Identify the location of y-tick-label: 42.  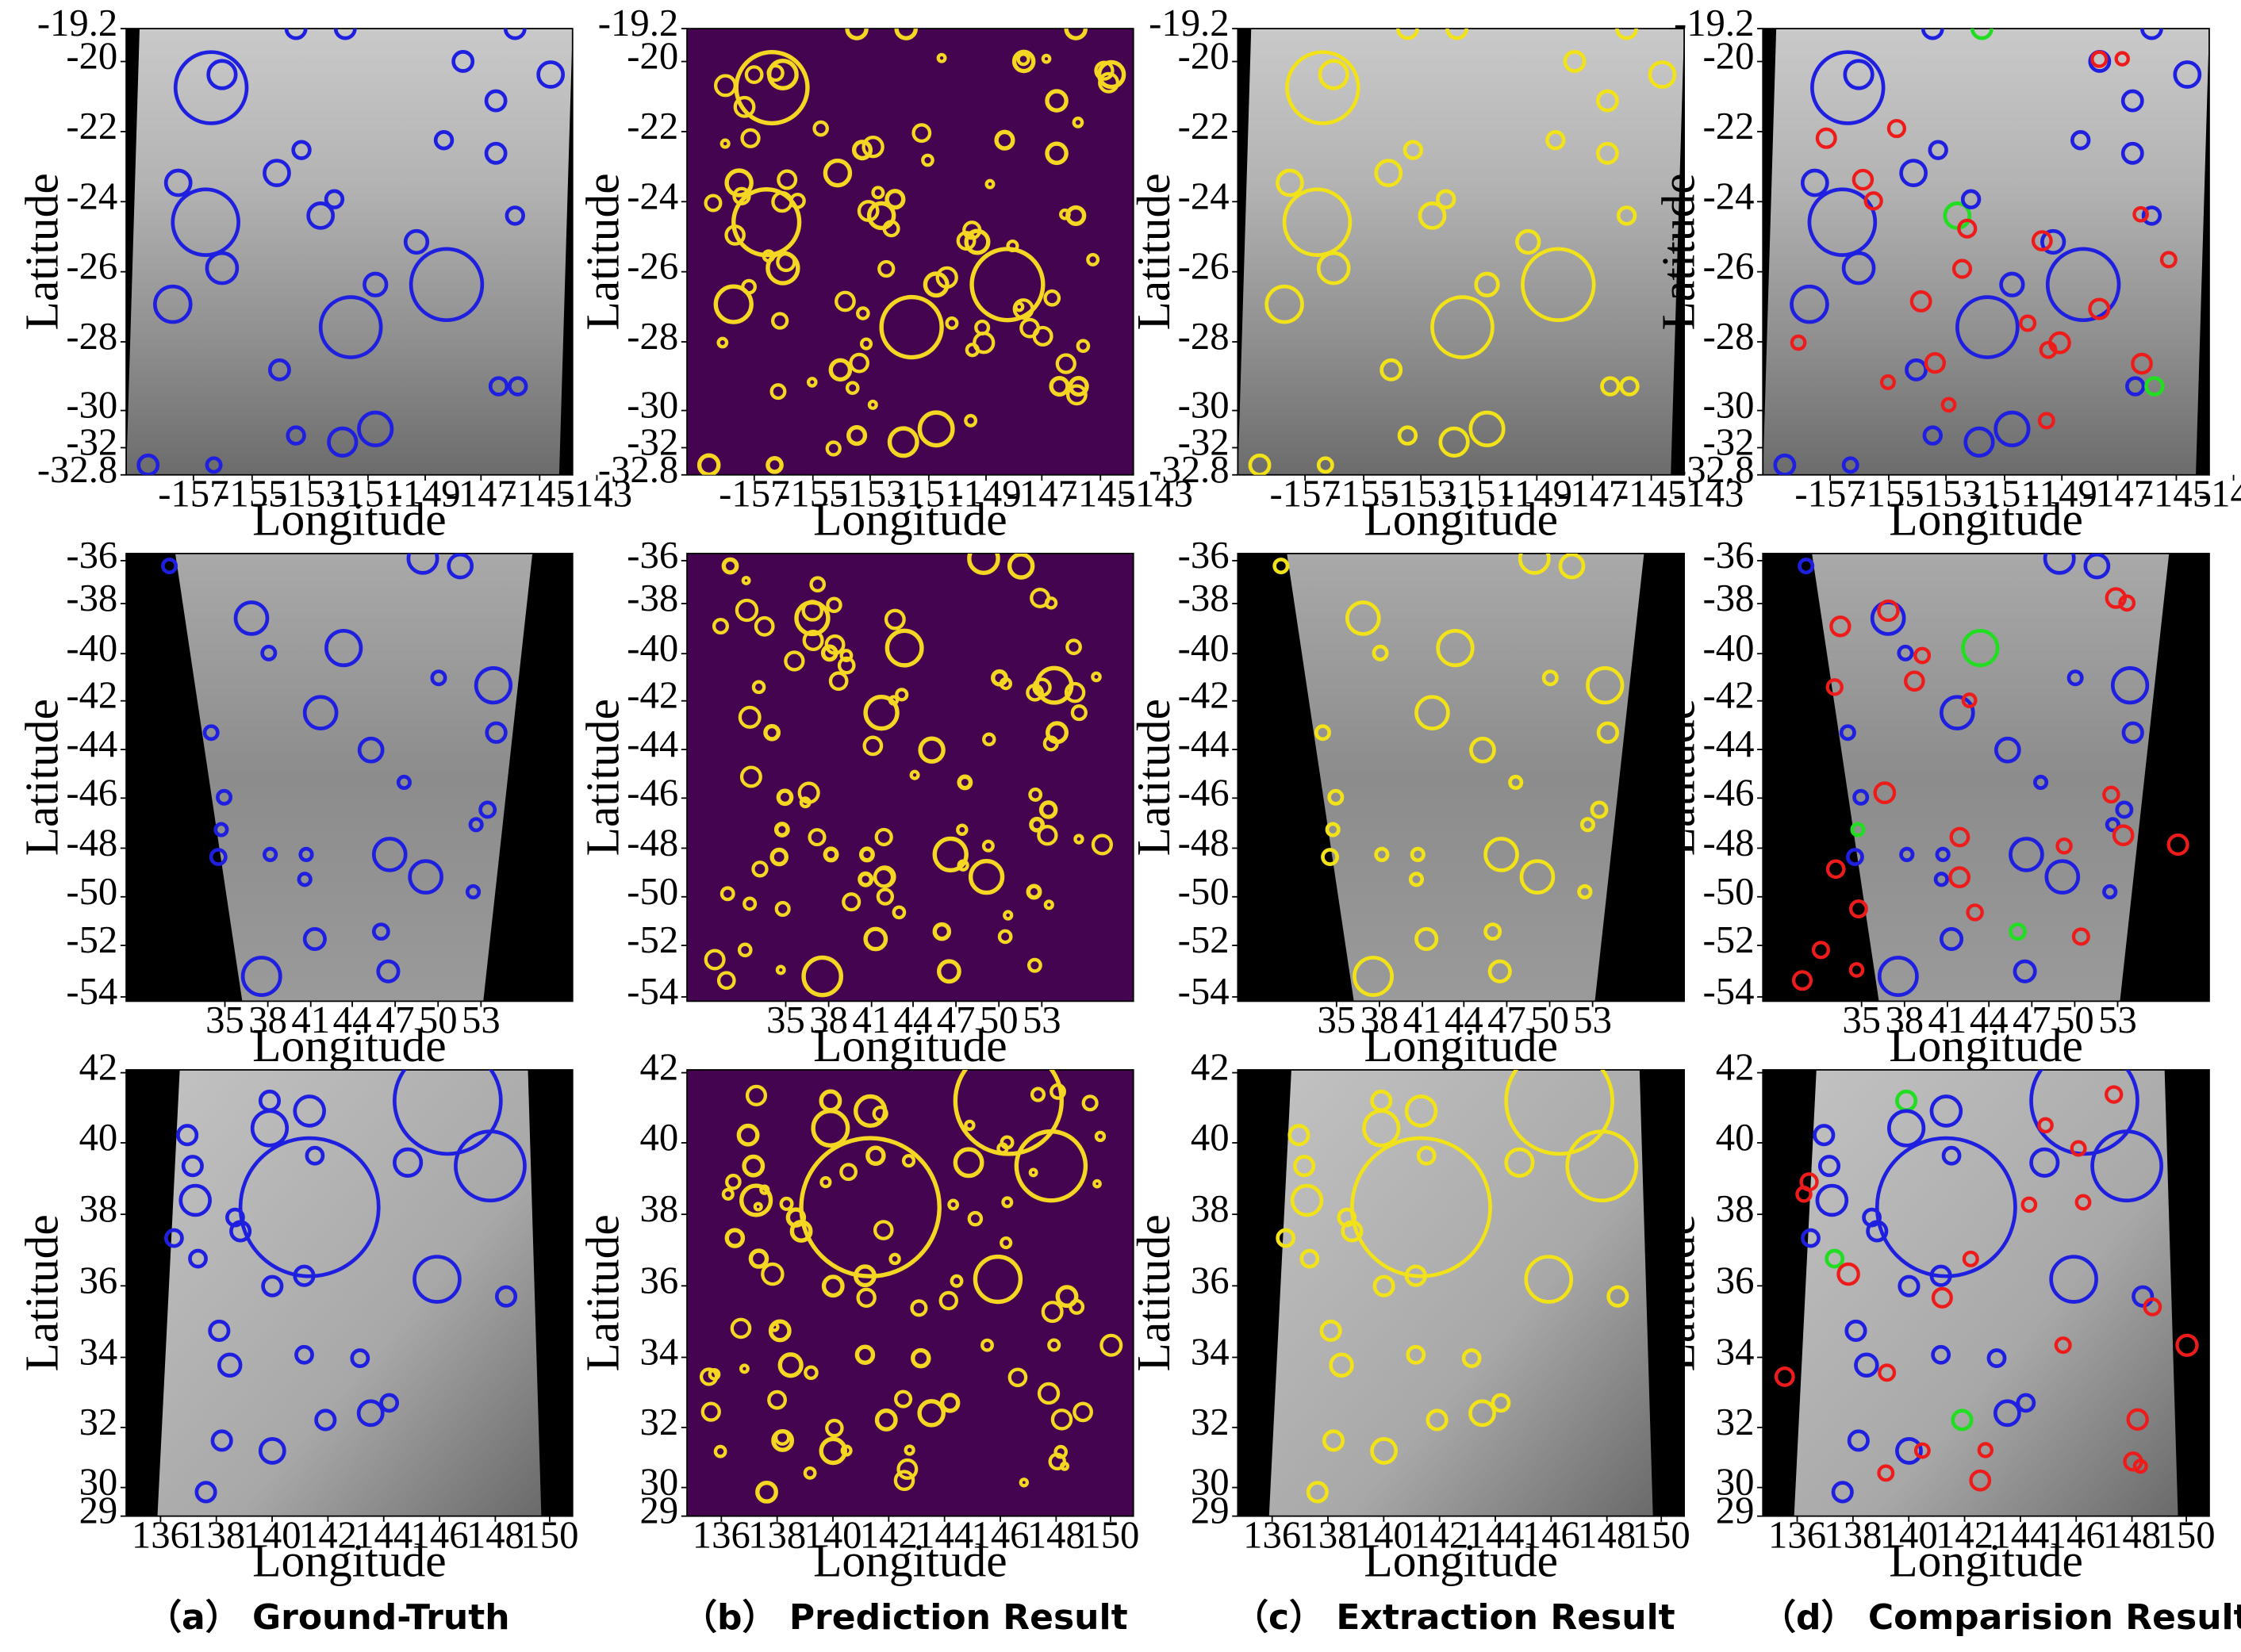
(99, 1067).